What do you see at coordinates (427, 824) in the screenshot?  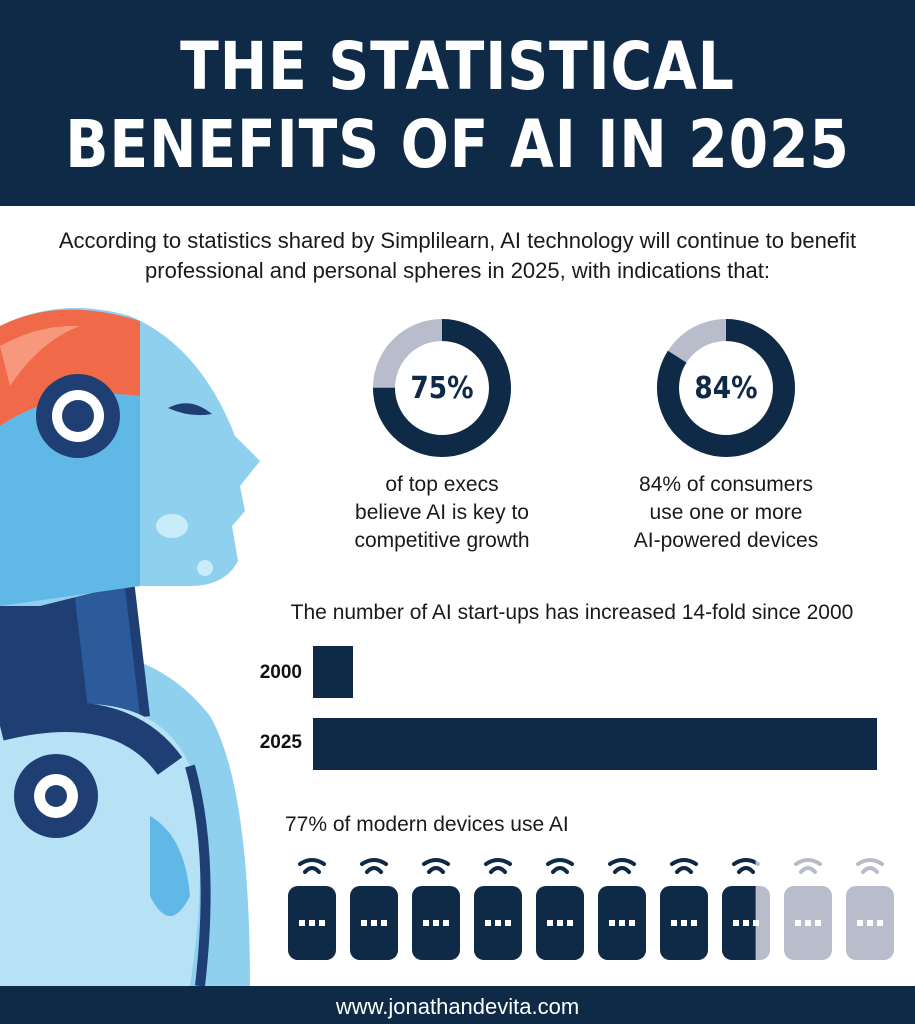 I see `devices-chart-title: 77% of modern devices use AI` at bounding box center [427, 824].